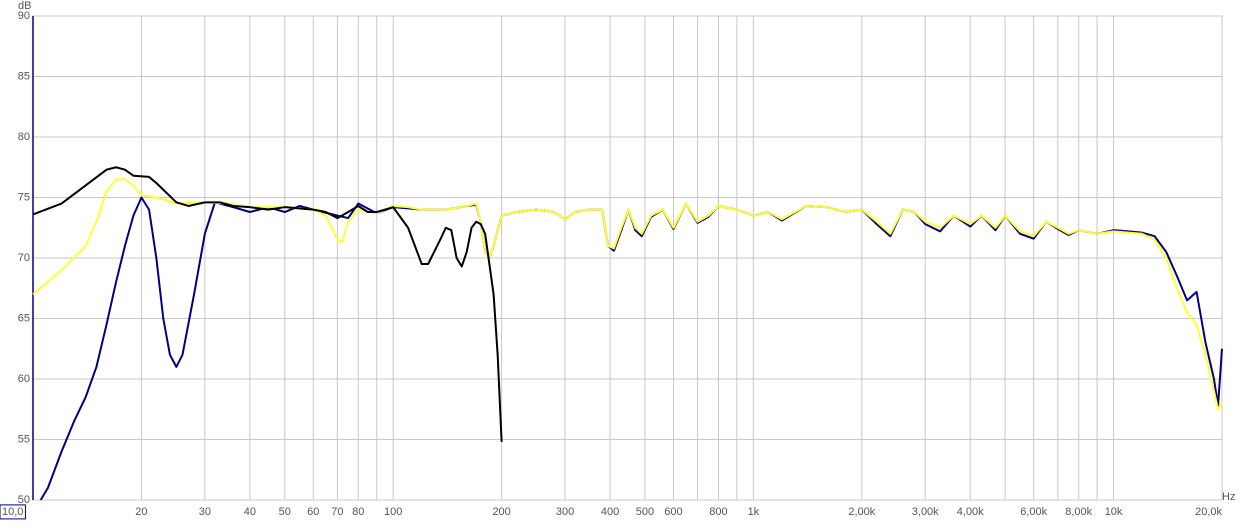 Image resolution: width=1246 pixels, height=527 pixels. What do you see at coordinates (861, 512) in the screenshot?
I see `x-tick-label: 2,00k` at bounding box center [861, 512].